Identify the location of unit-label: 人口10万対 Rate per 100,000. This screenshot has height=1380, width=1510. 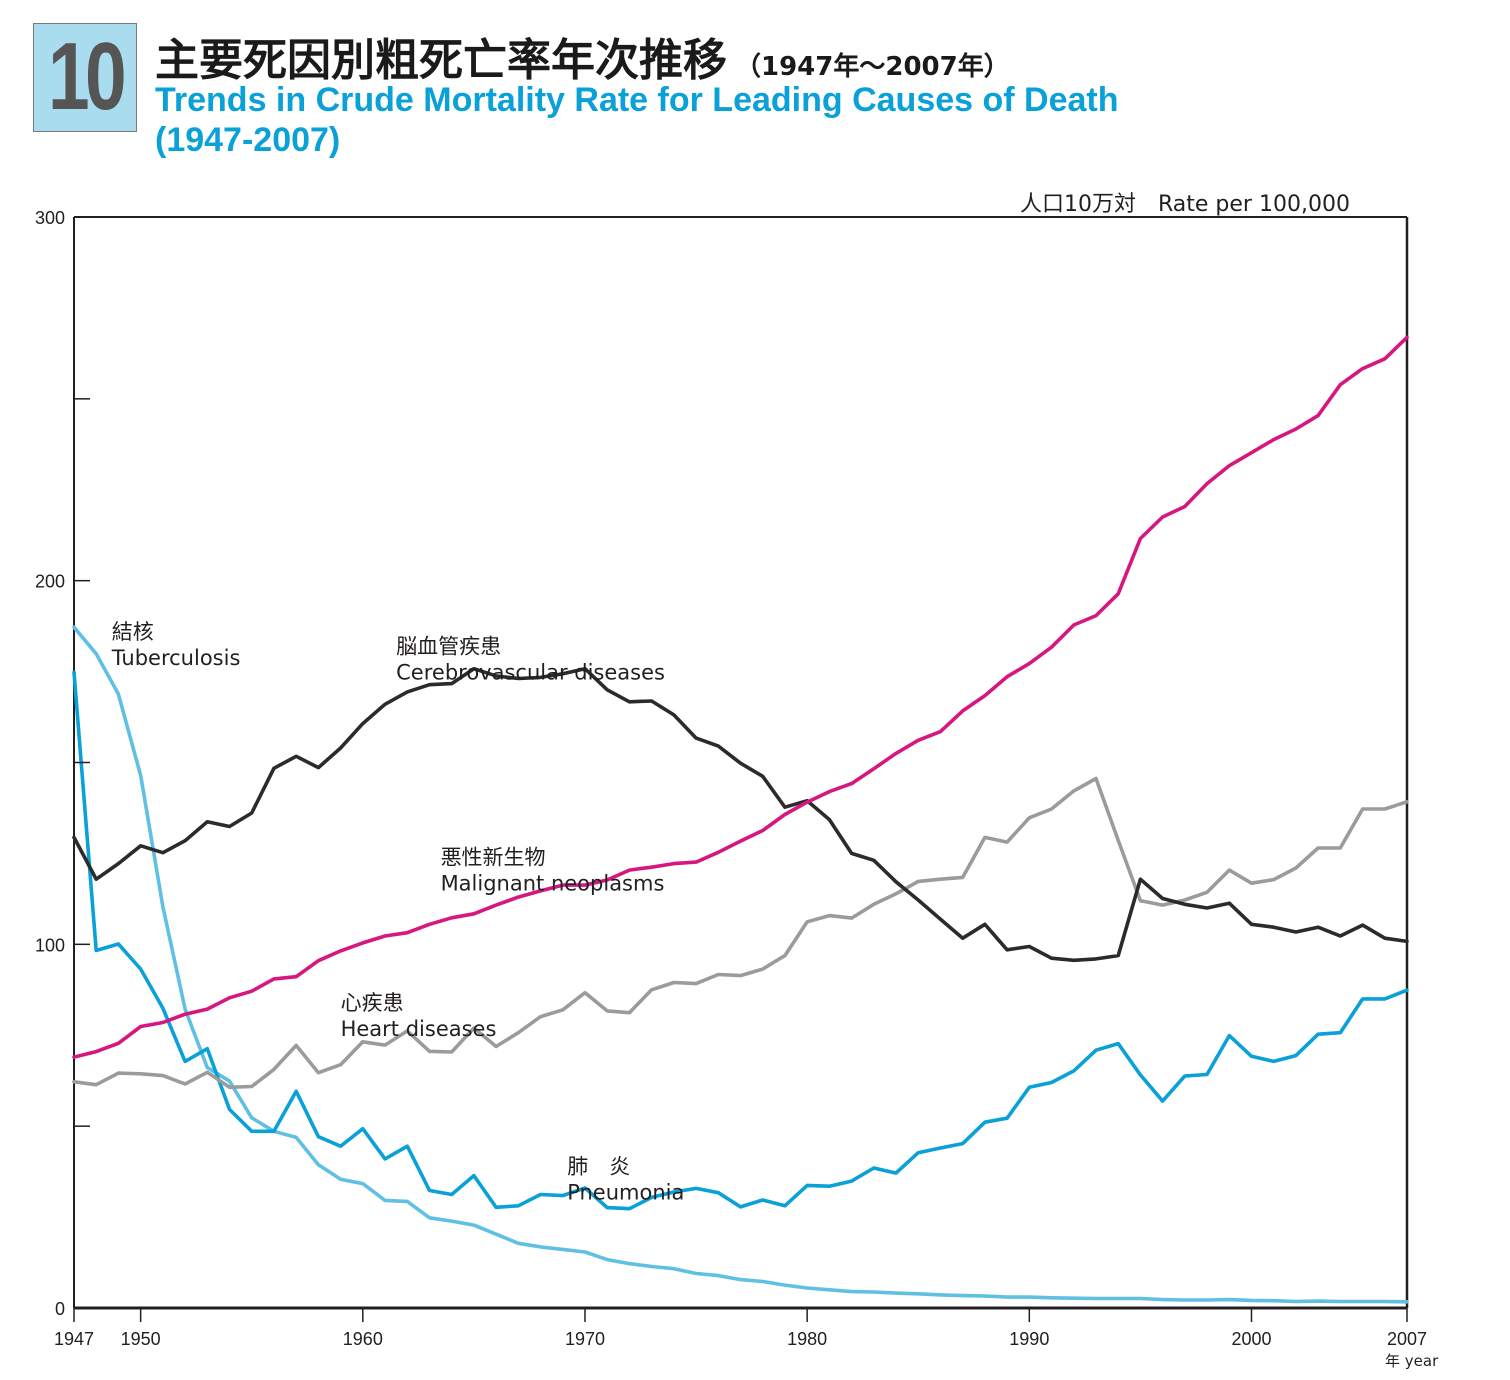
(1185, 204).